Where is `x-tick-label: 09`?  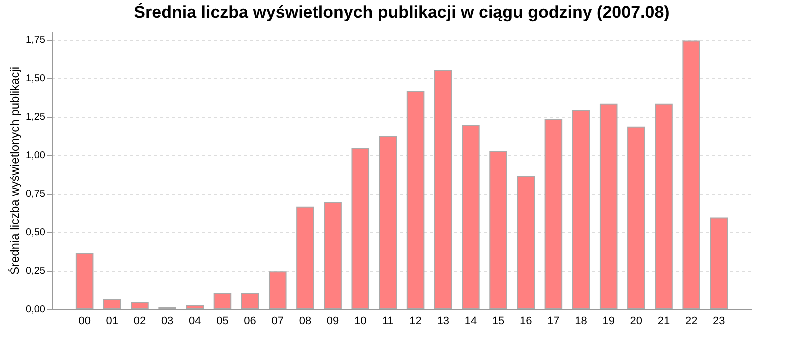
x-tick-label: 09 is located at coordinates (333, 322).